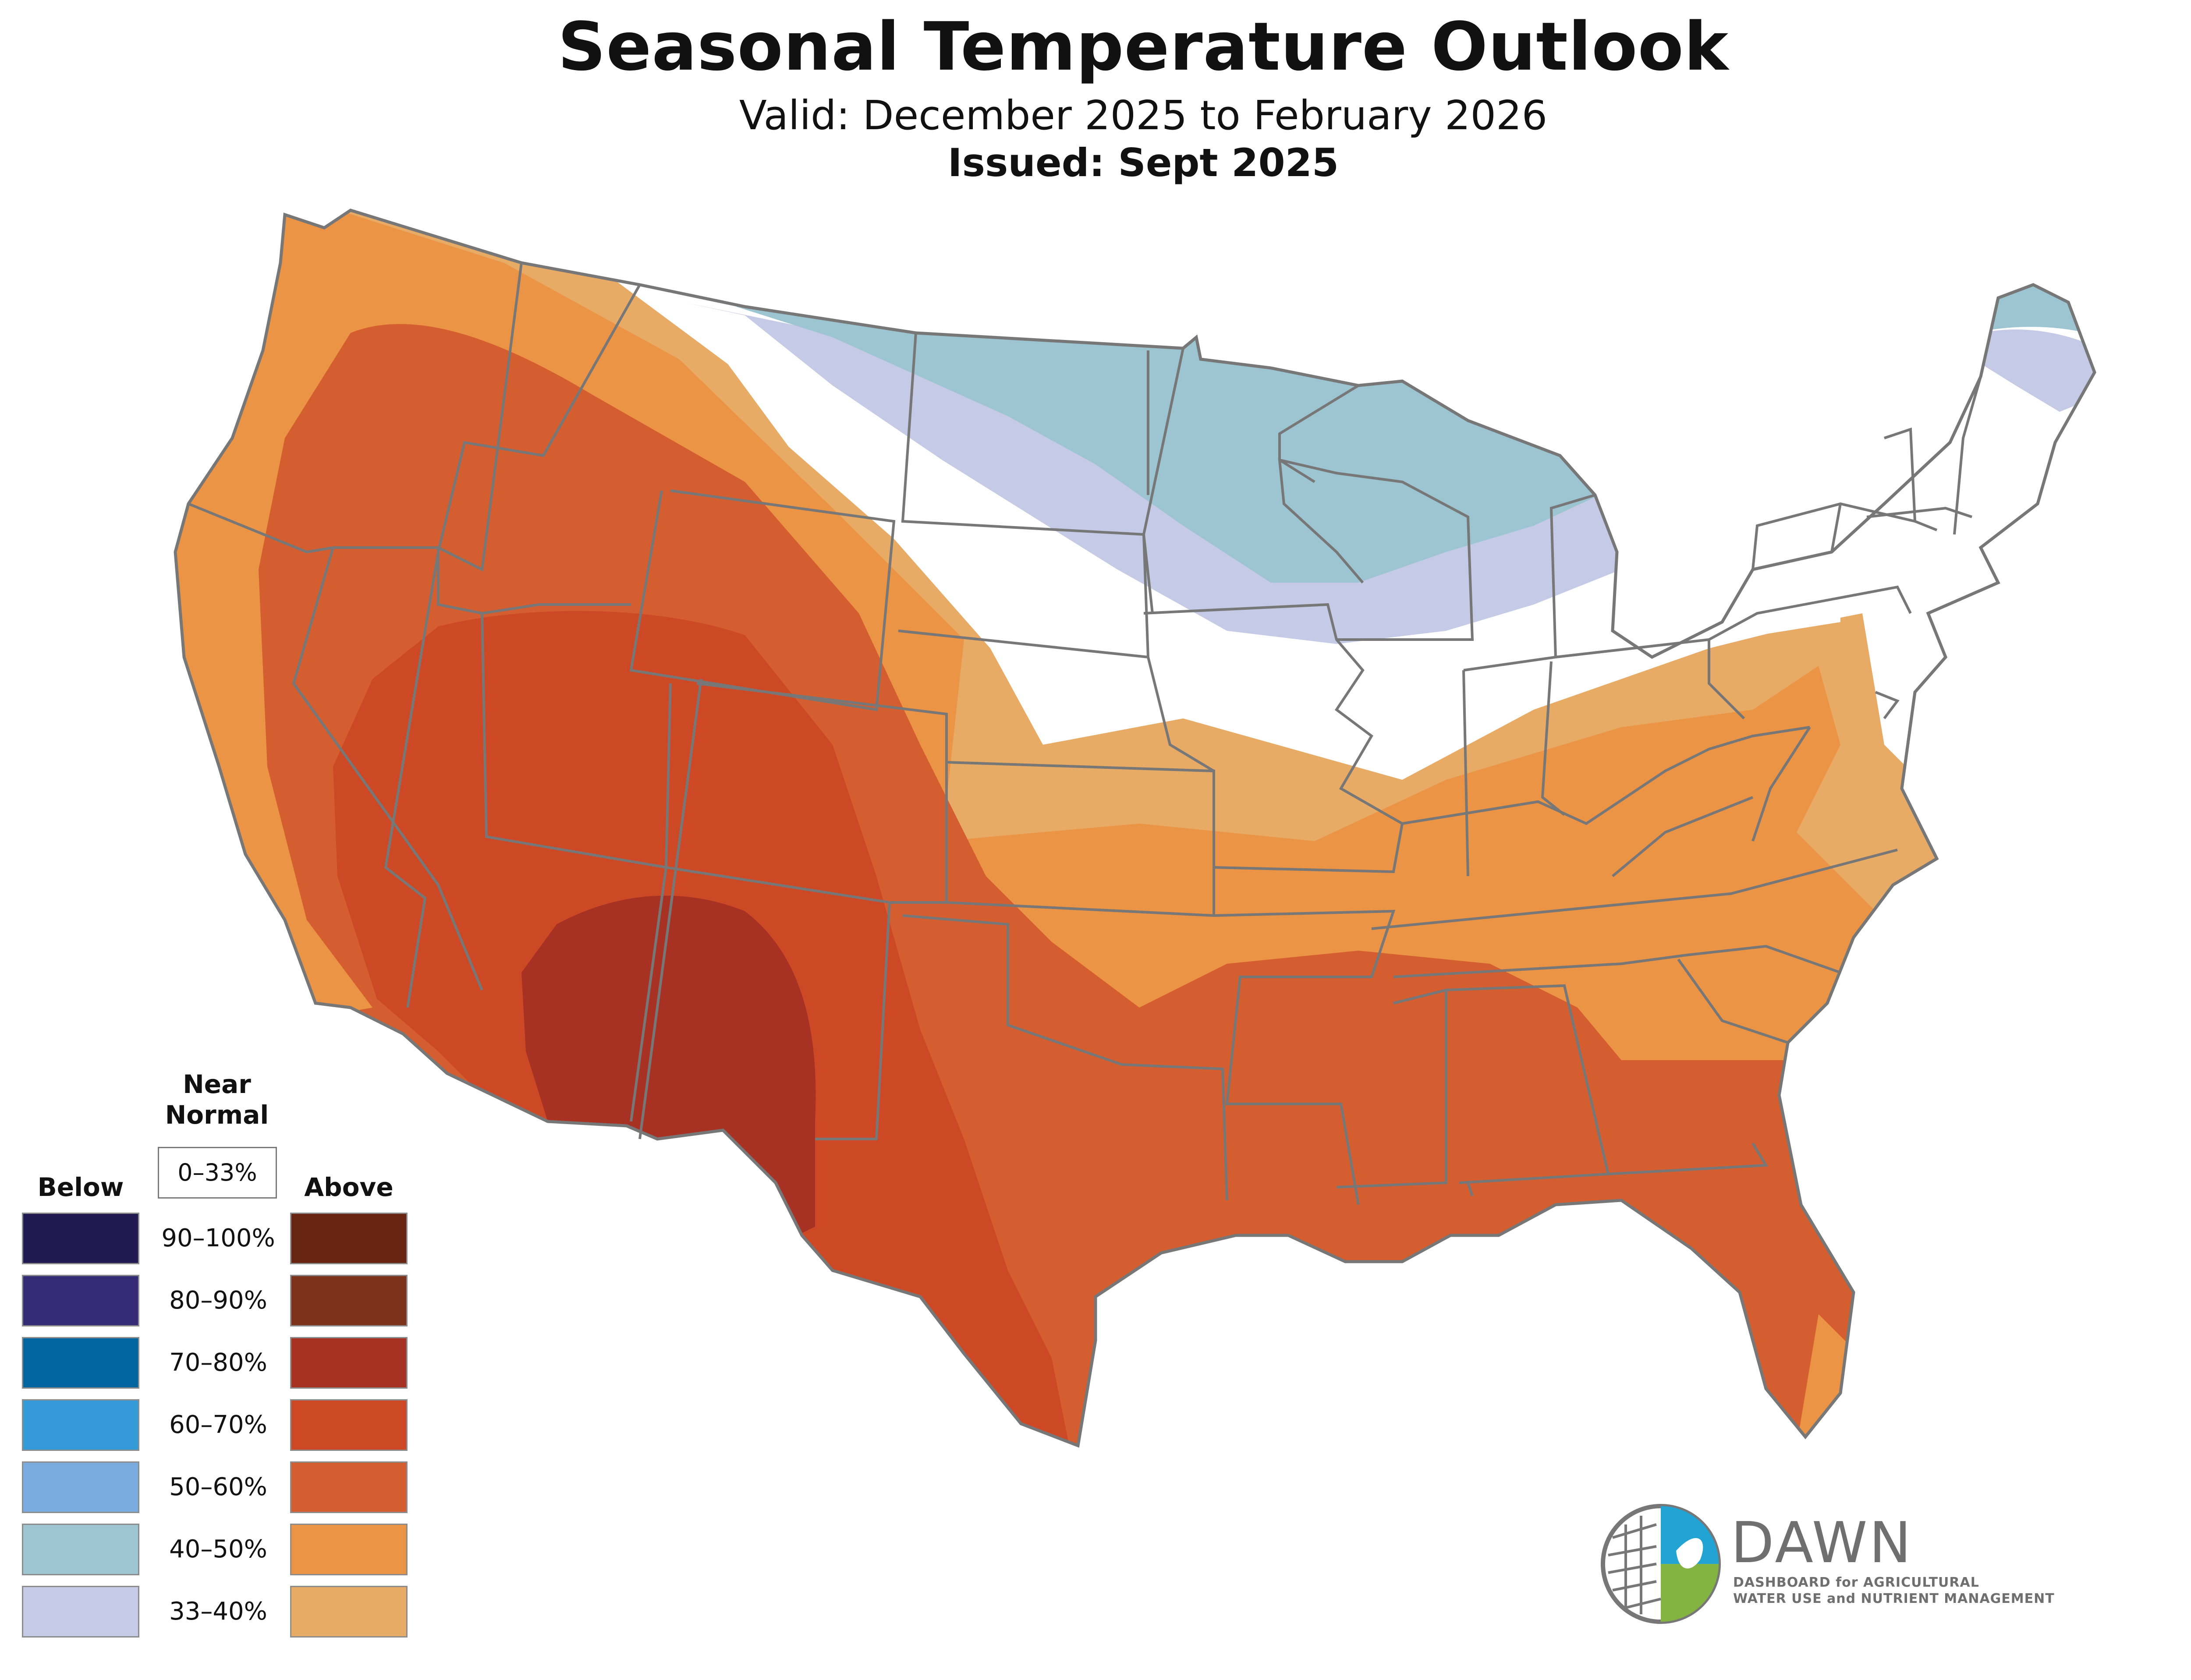 This screenshot has height=1680, width=2191. Describe the element at coordinates (217, 1099) in the screenshot. I see `near-normal-header: Near Normal` at that location.